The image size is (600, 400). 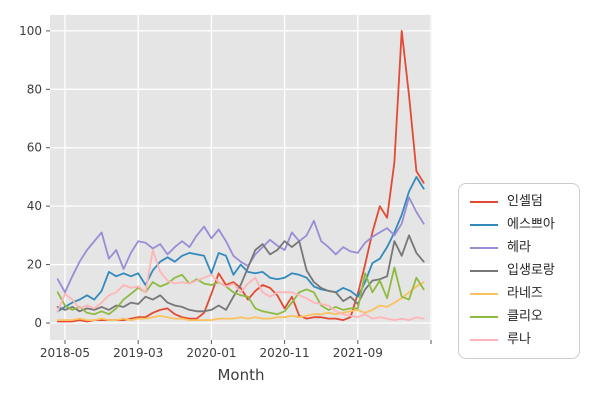 I want to click on legend-item: 헤라, so click(x=519, y=248).